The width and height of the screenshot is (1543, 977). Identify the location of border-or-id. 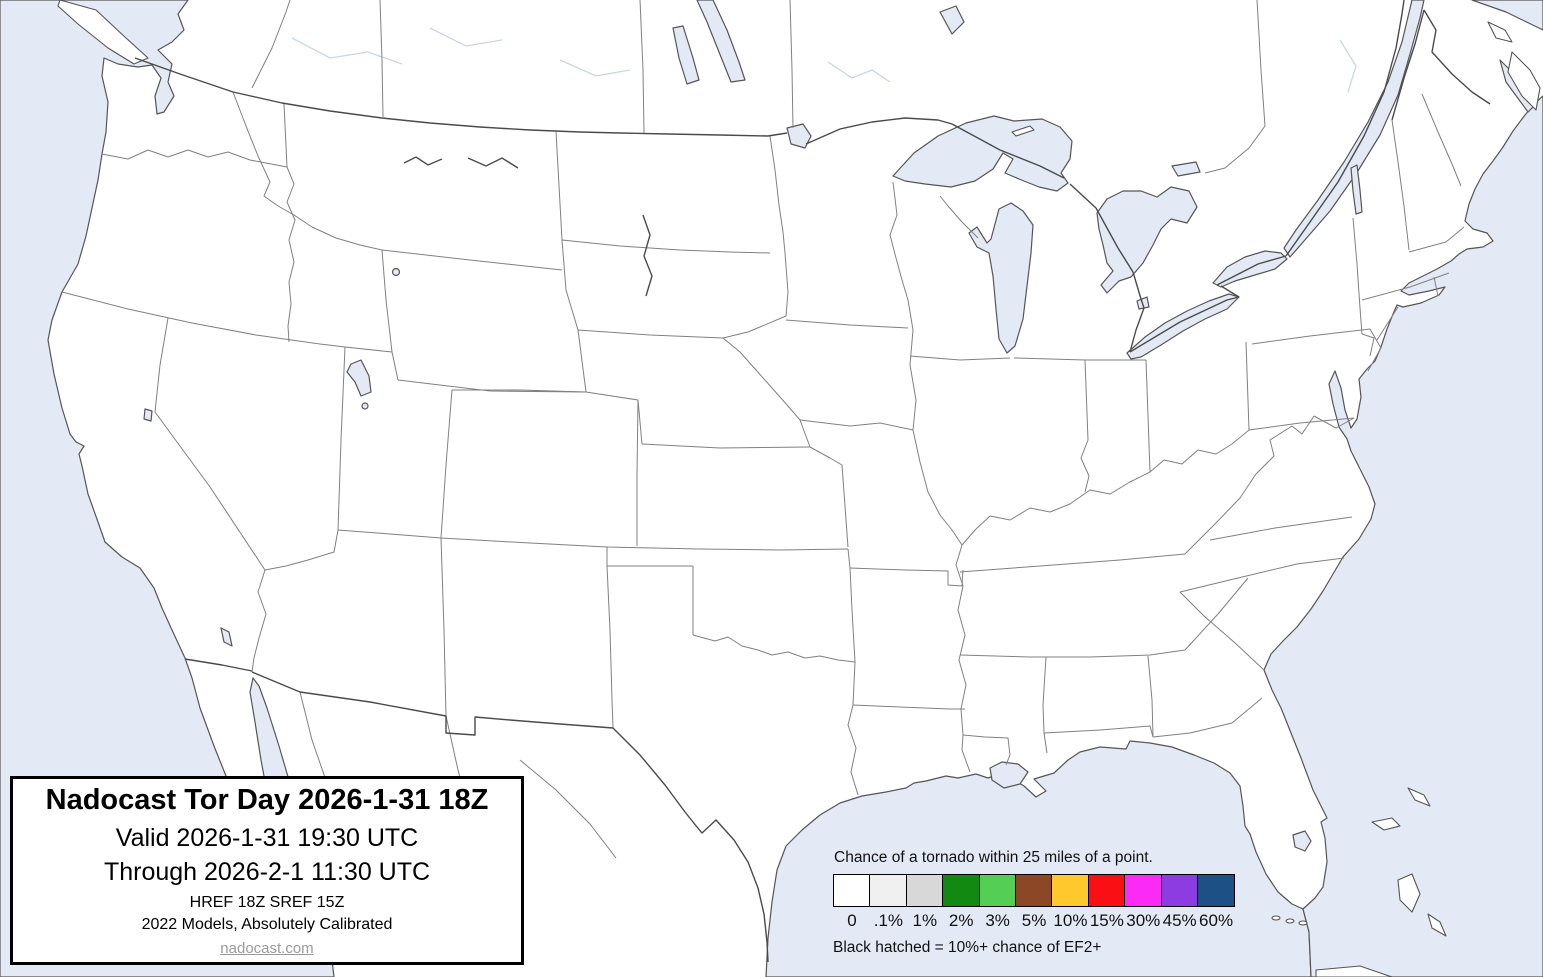
(291, 254).